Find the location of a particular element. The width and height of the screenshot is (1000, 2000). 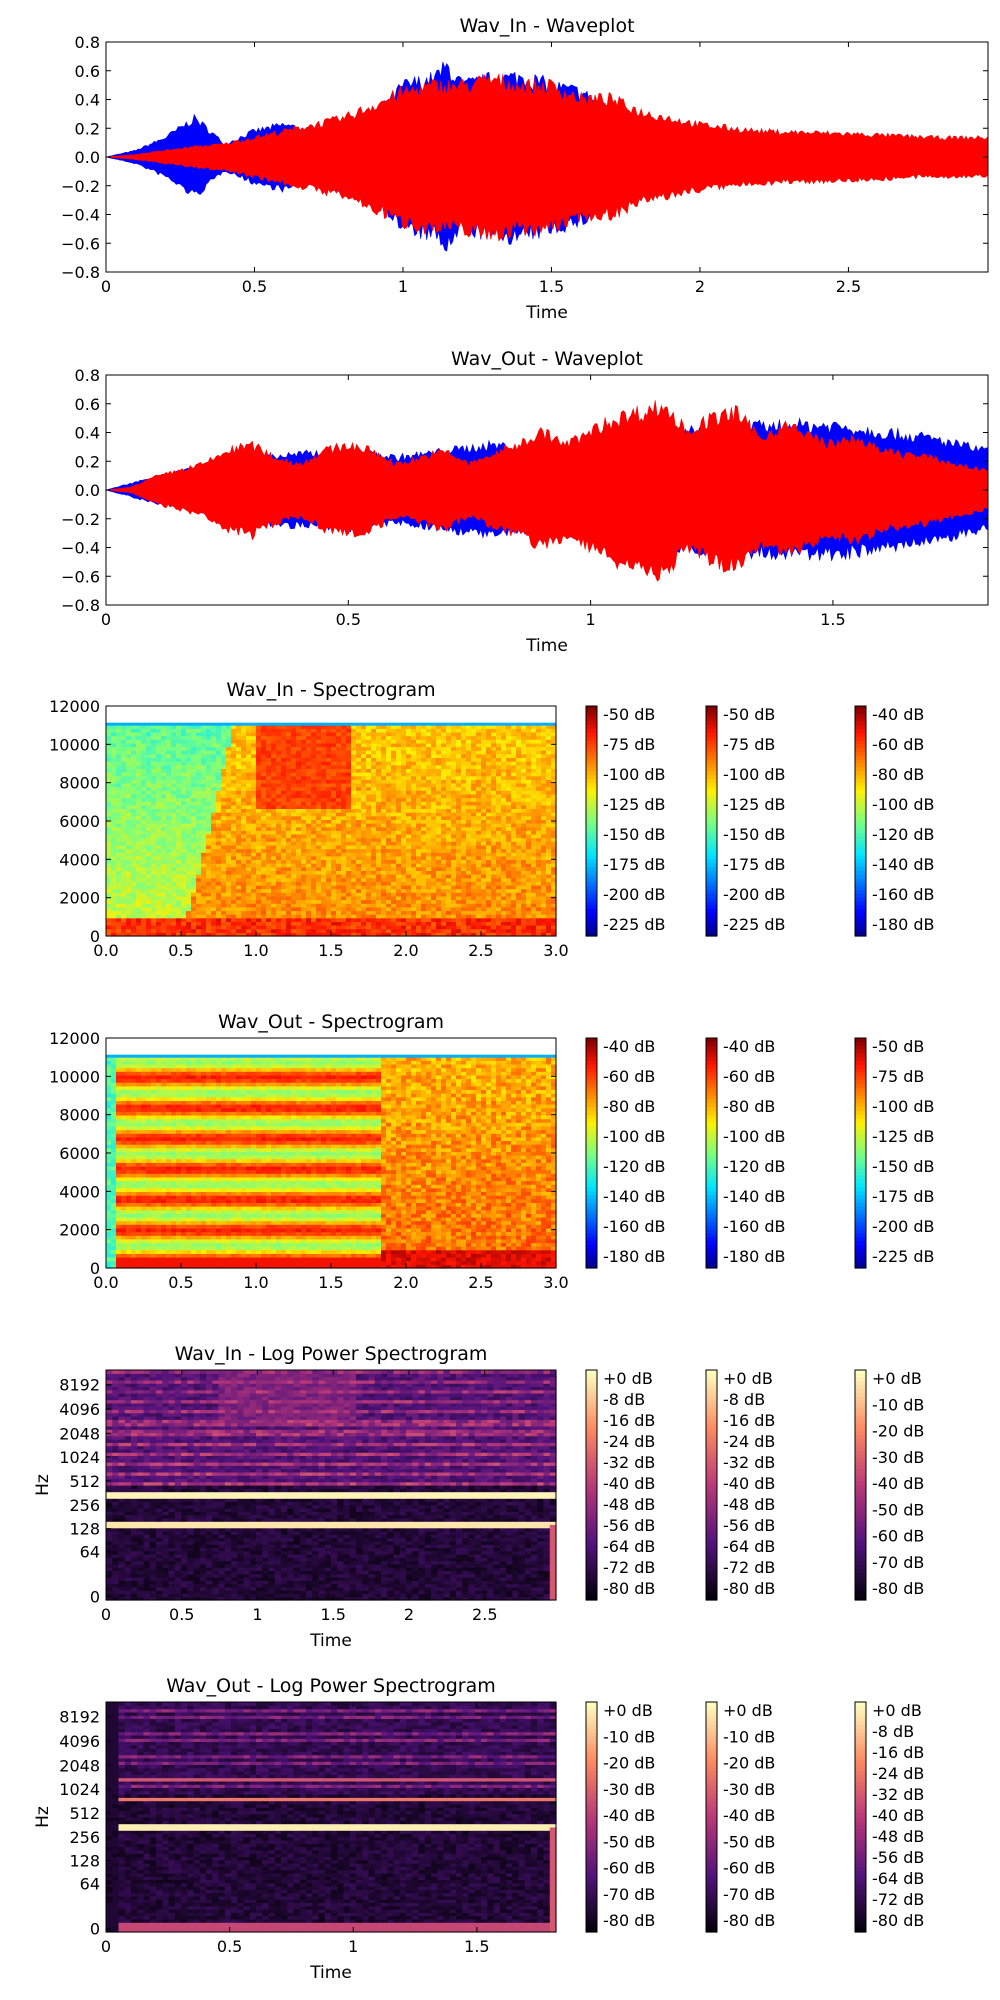

y-tick-label: −0.2 is located at coordinates (80, 186).